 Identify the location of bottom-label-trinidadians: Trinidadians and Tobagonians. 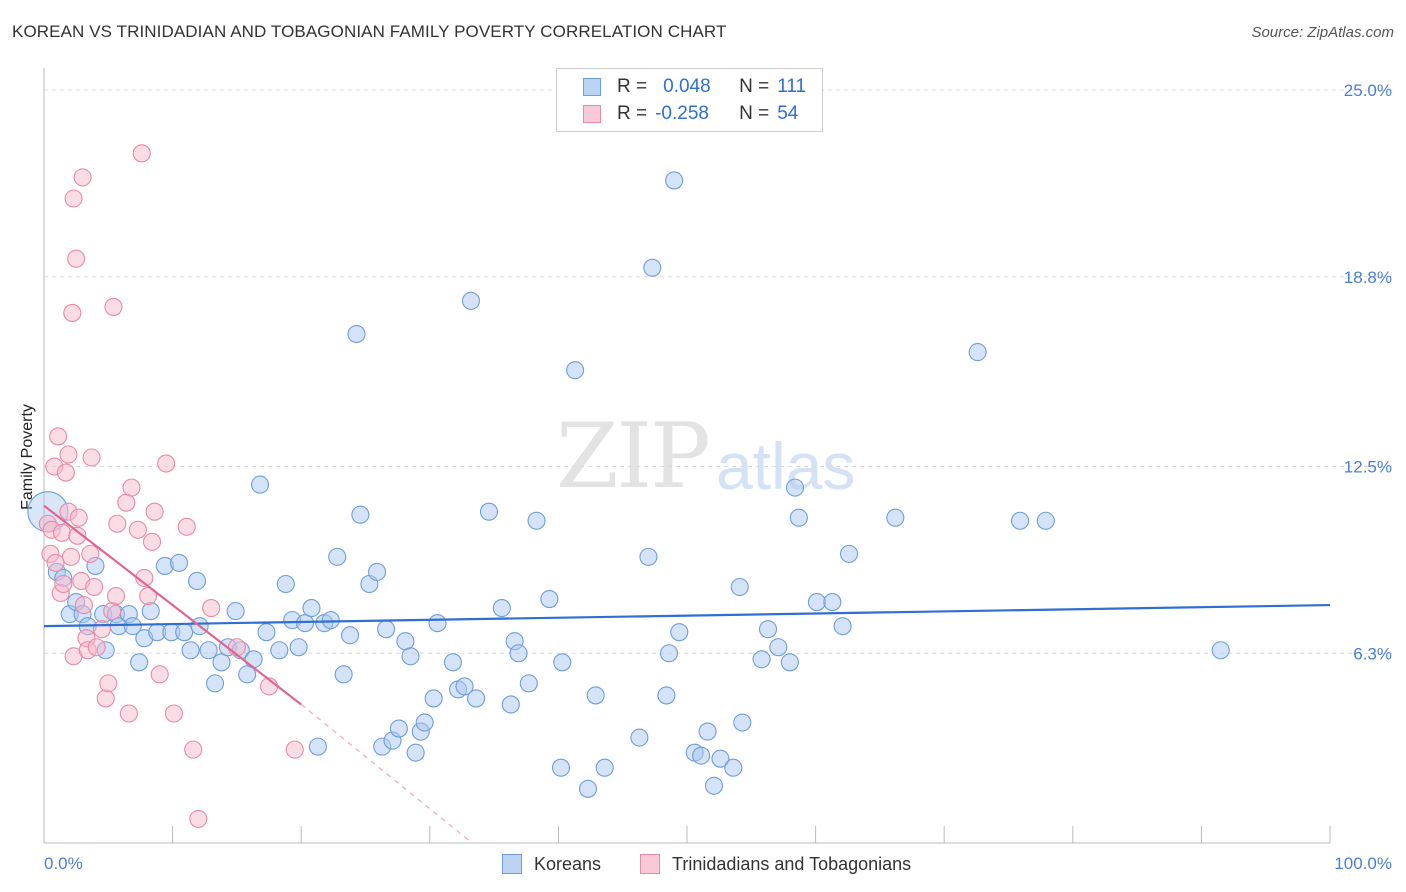
(792, 863).